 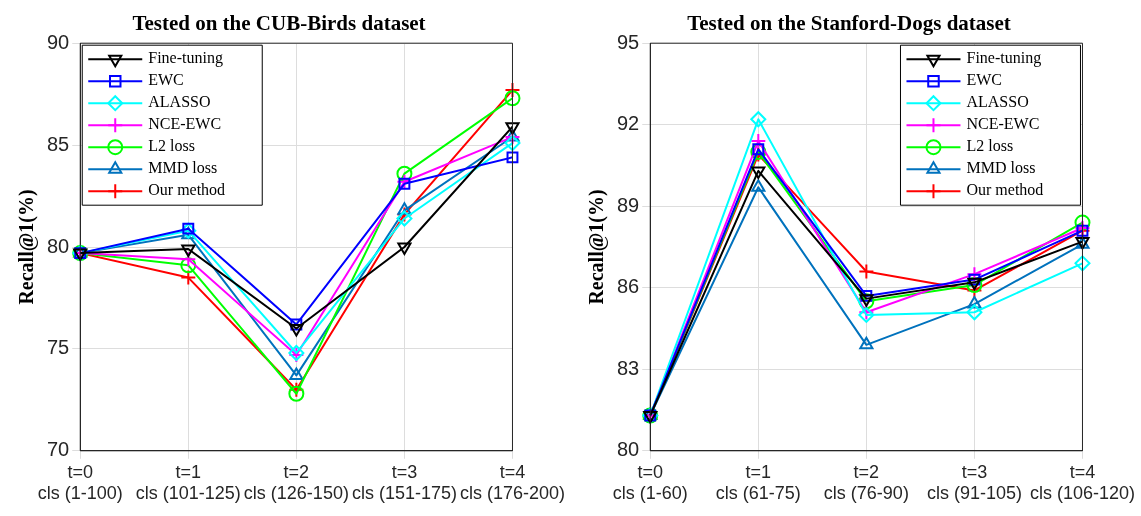 What do you see at coordinates (849, 23) in the screenshot?
I see `chart-title: Tested on the Stanford-Dogs dataset` at bounding box center [849, 23].